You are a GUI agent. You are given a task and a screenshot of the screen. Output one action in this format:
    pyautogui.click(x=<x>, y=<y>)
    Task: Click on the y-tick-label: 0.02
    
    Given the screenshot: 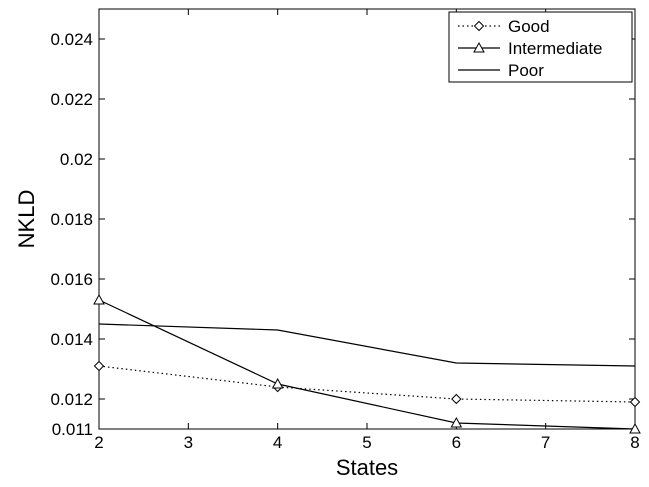 What is the action you would take?
    pyautogui.click(x=76, y=159)
    